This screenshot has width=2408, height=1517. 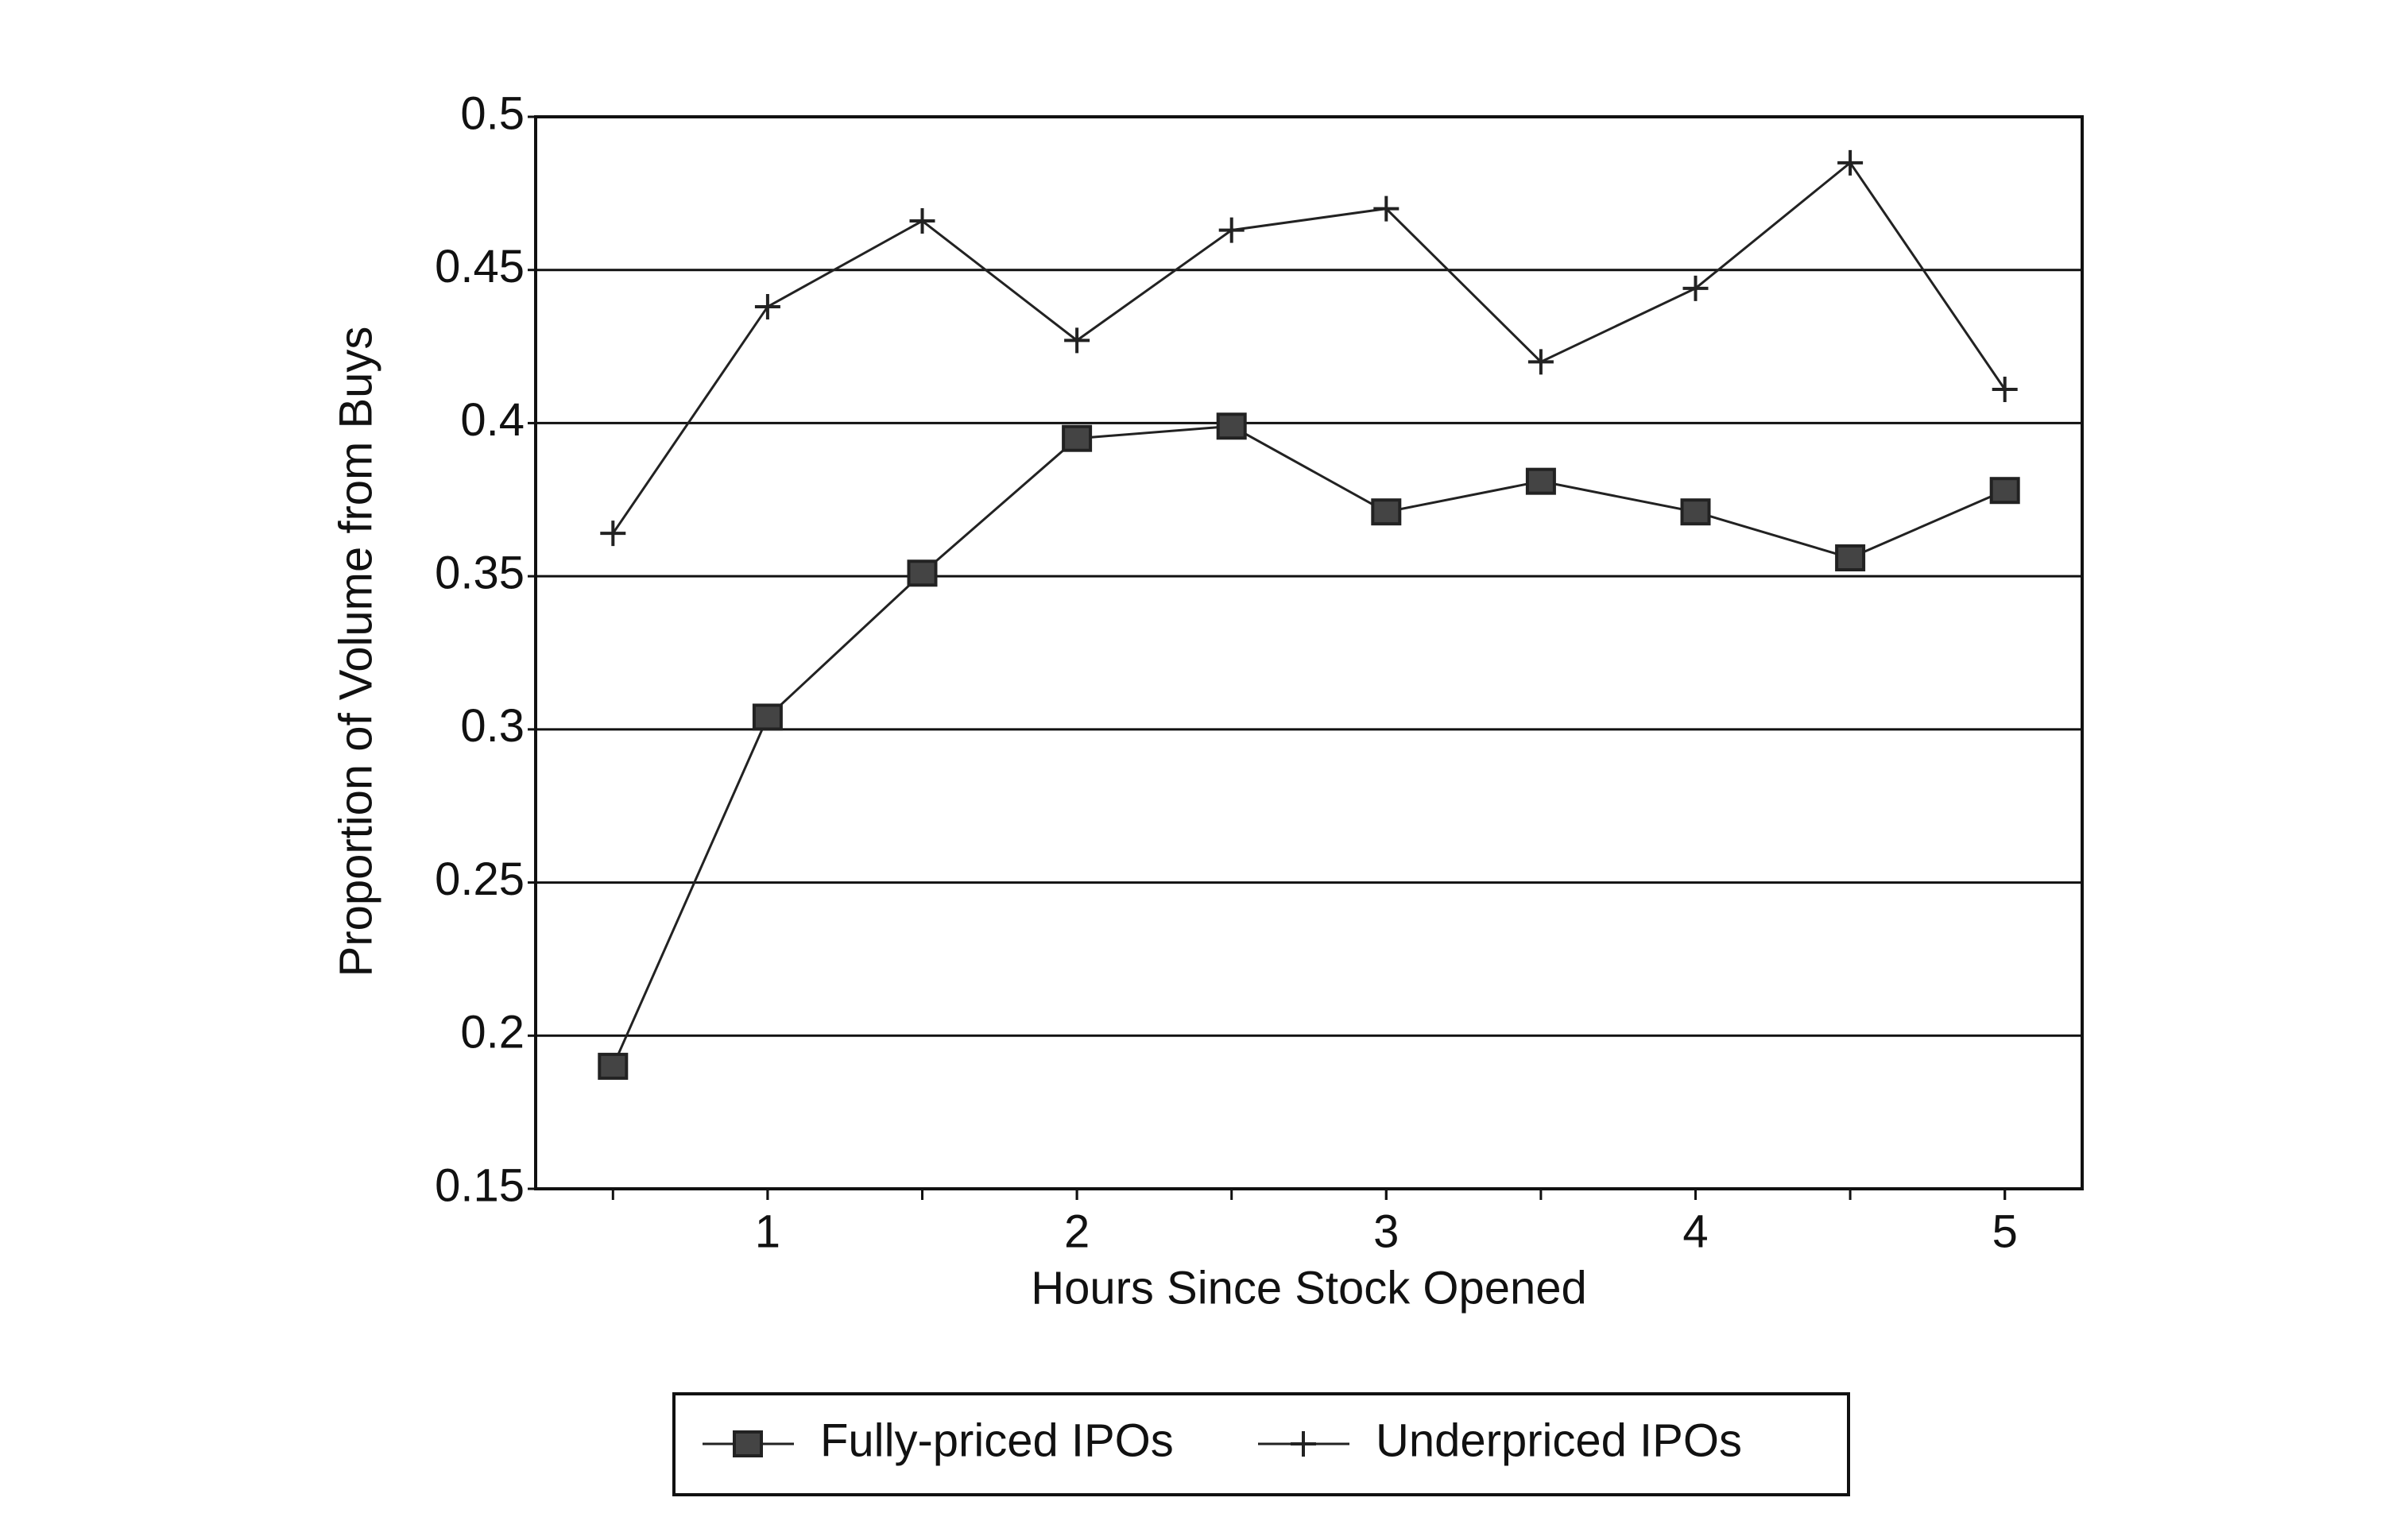 What do you see at coordinates (480, 266) in the screenshot?
I see `y-tick-label: 0.45` at bounding box center [480, 266].